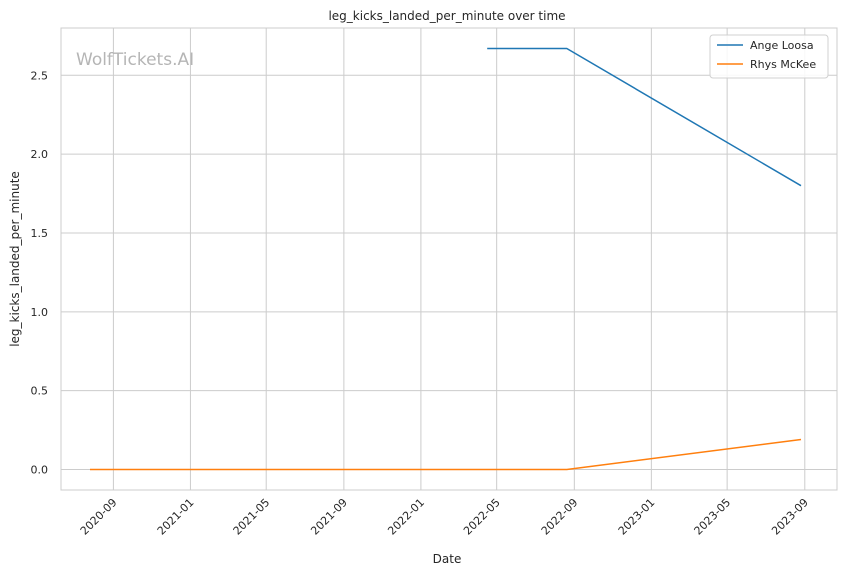 Image resolution: width=844 pixels, height=579 pixels. Describe the element at coordinates (644, 117) in the screenshot. I see `series-line-ange-loosa` at that location.